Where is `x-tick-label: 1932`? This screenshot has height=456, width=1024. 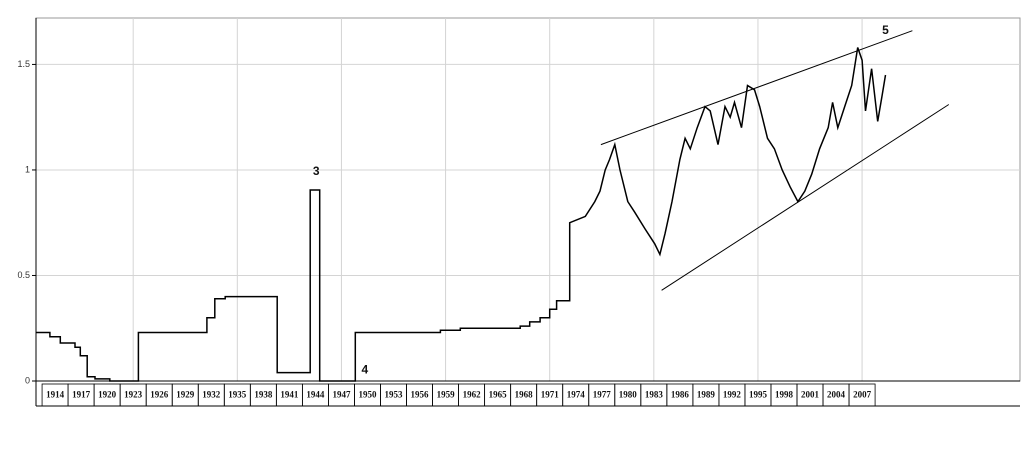
x-tick-label: 1932 is located at coordinates (211, 395).